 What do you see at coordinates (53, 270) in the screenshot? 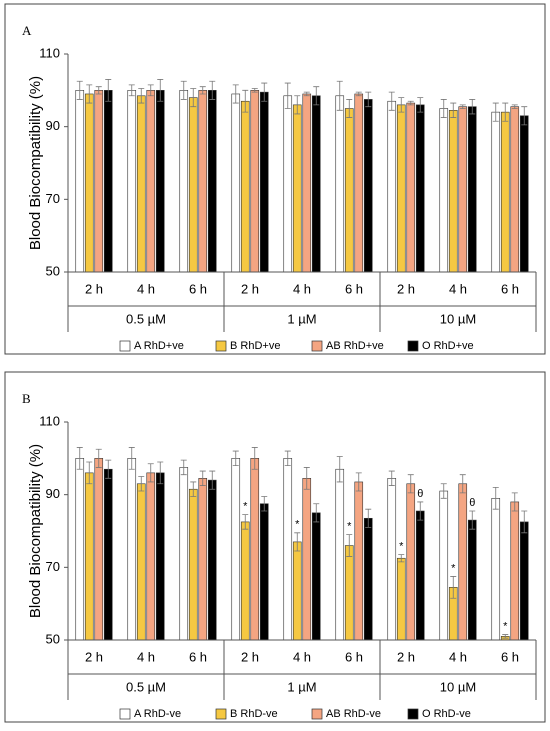
I see `y-tick-label: 50` at bounding box center [53, 270].